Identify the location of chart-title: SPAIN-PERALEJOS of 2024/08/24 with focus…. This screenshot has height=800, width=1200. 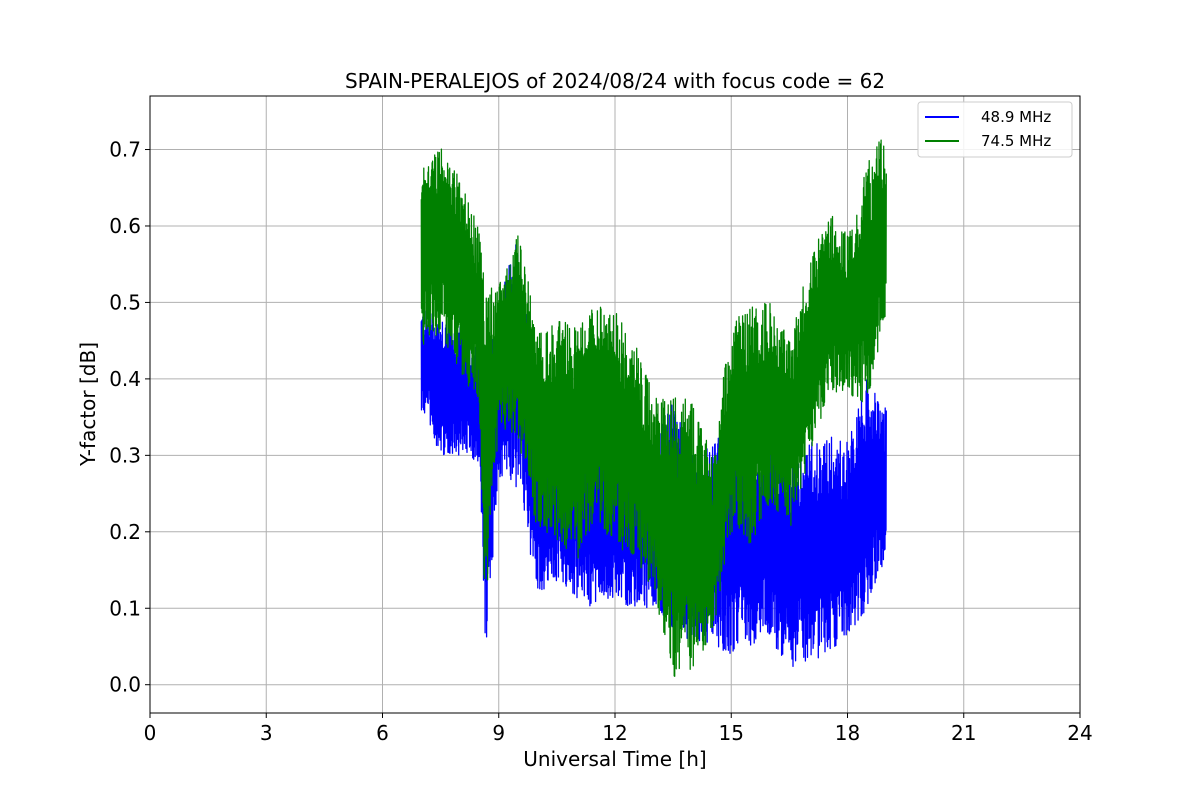
(615, 81).